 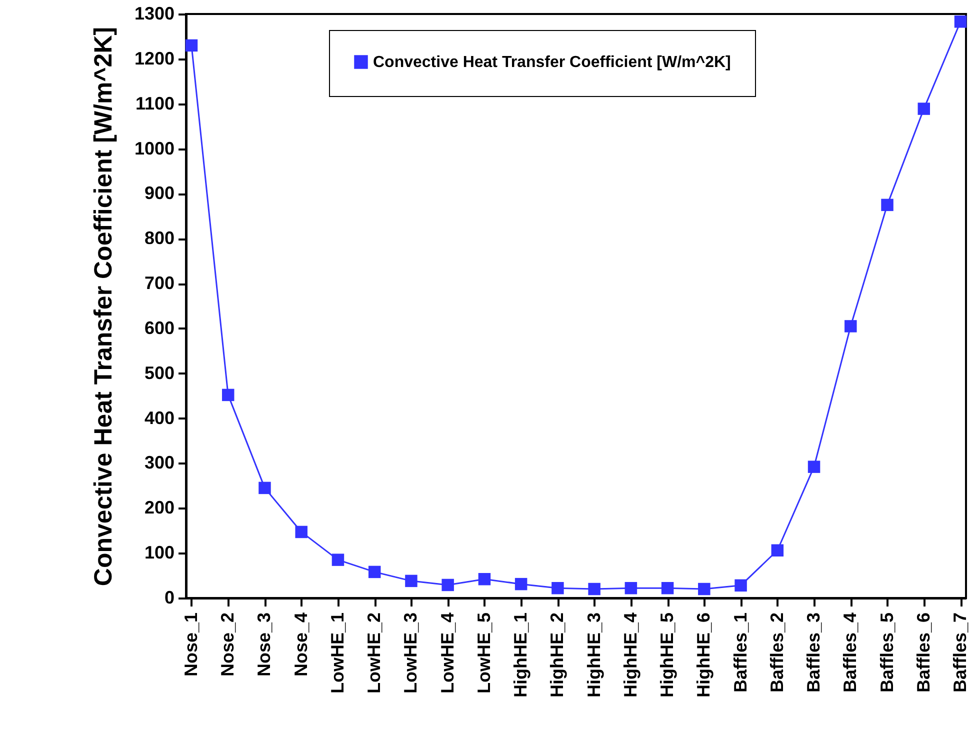 What do you see at coordinates (190, 644) in the screenshot?
I see `x-tick-label: Nose_1` at bounding box center [190, 644].